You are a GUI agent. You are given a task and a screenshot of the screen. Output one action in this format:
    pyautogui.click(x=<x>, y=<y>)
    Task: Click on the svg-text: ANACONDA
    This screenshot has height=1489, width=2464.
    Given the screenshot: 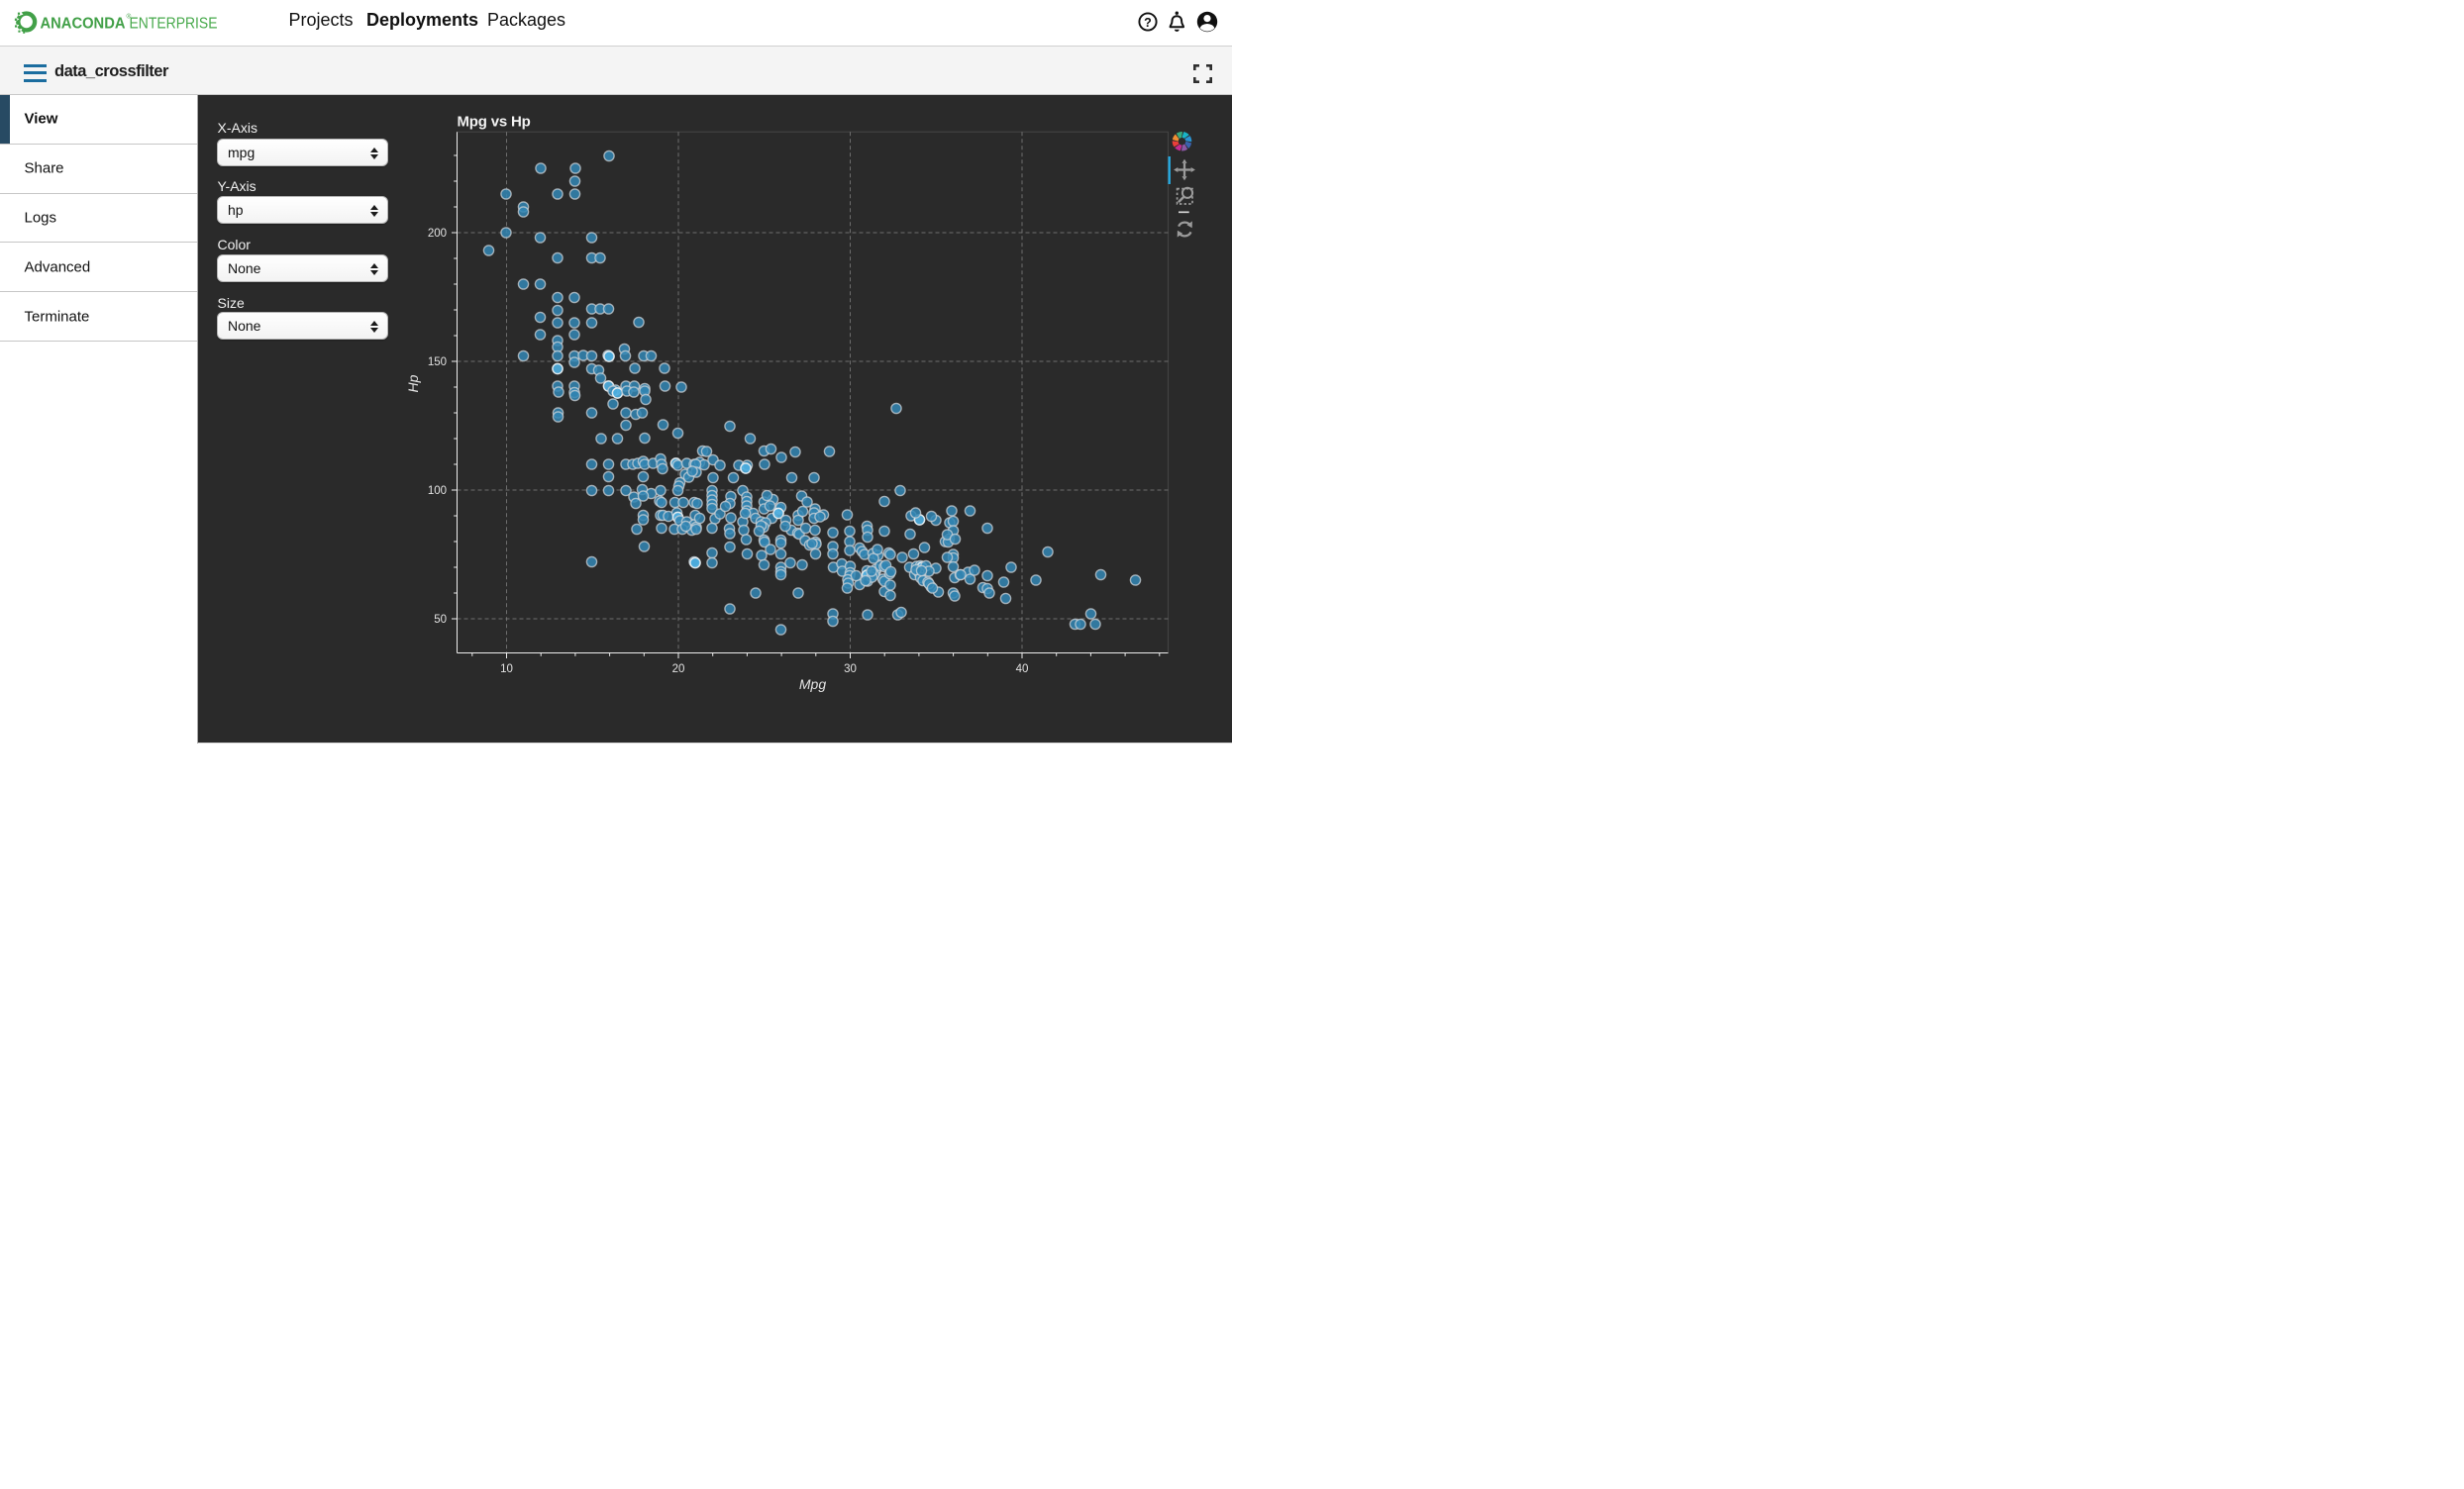 What is the action you would take?
    pyautogui.click(x=84, y=23)
    